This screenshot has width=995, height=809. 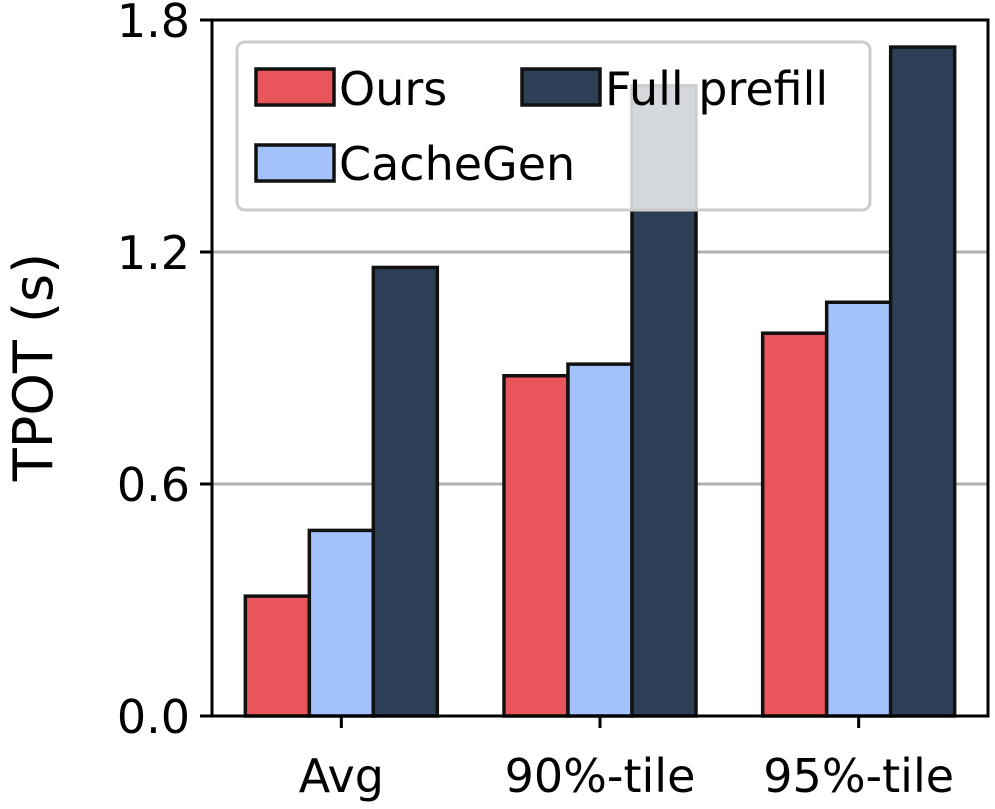 I want to click on y-tick-label: 1.8, so click(x=153, y=24).